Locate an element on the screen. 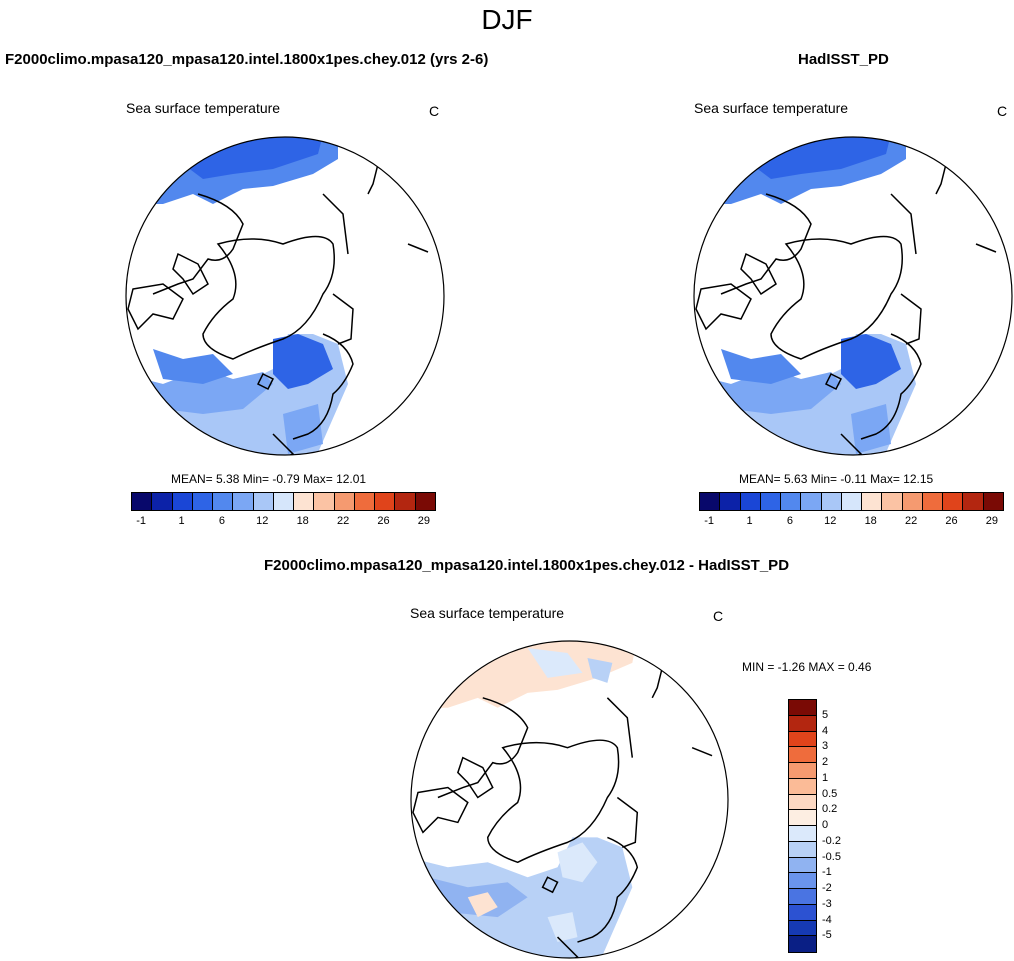 The height and width of the screenshot is (961, 1014). colorbar-tick-label: 4 is located at coordinates (825, 730).